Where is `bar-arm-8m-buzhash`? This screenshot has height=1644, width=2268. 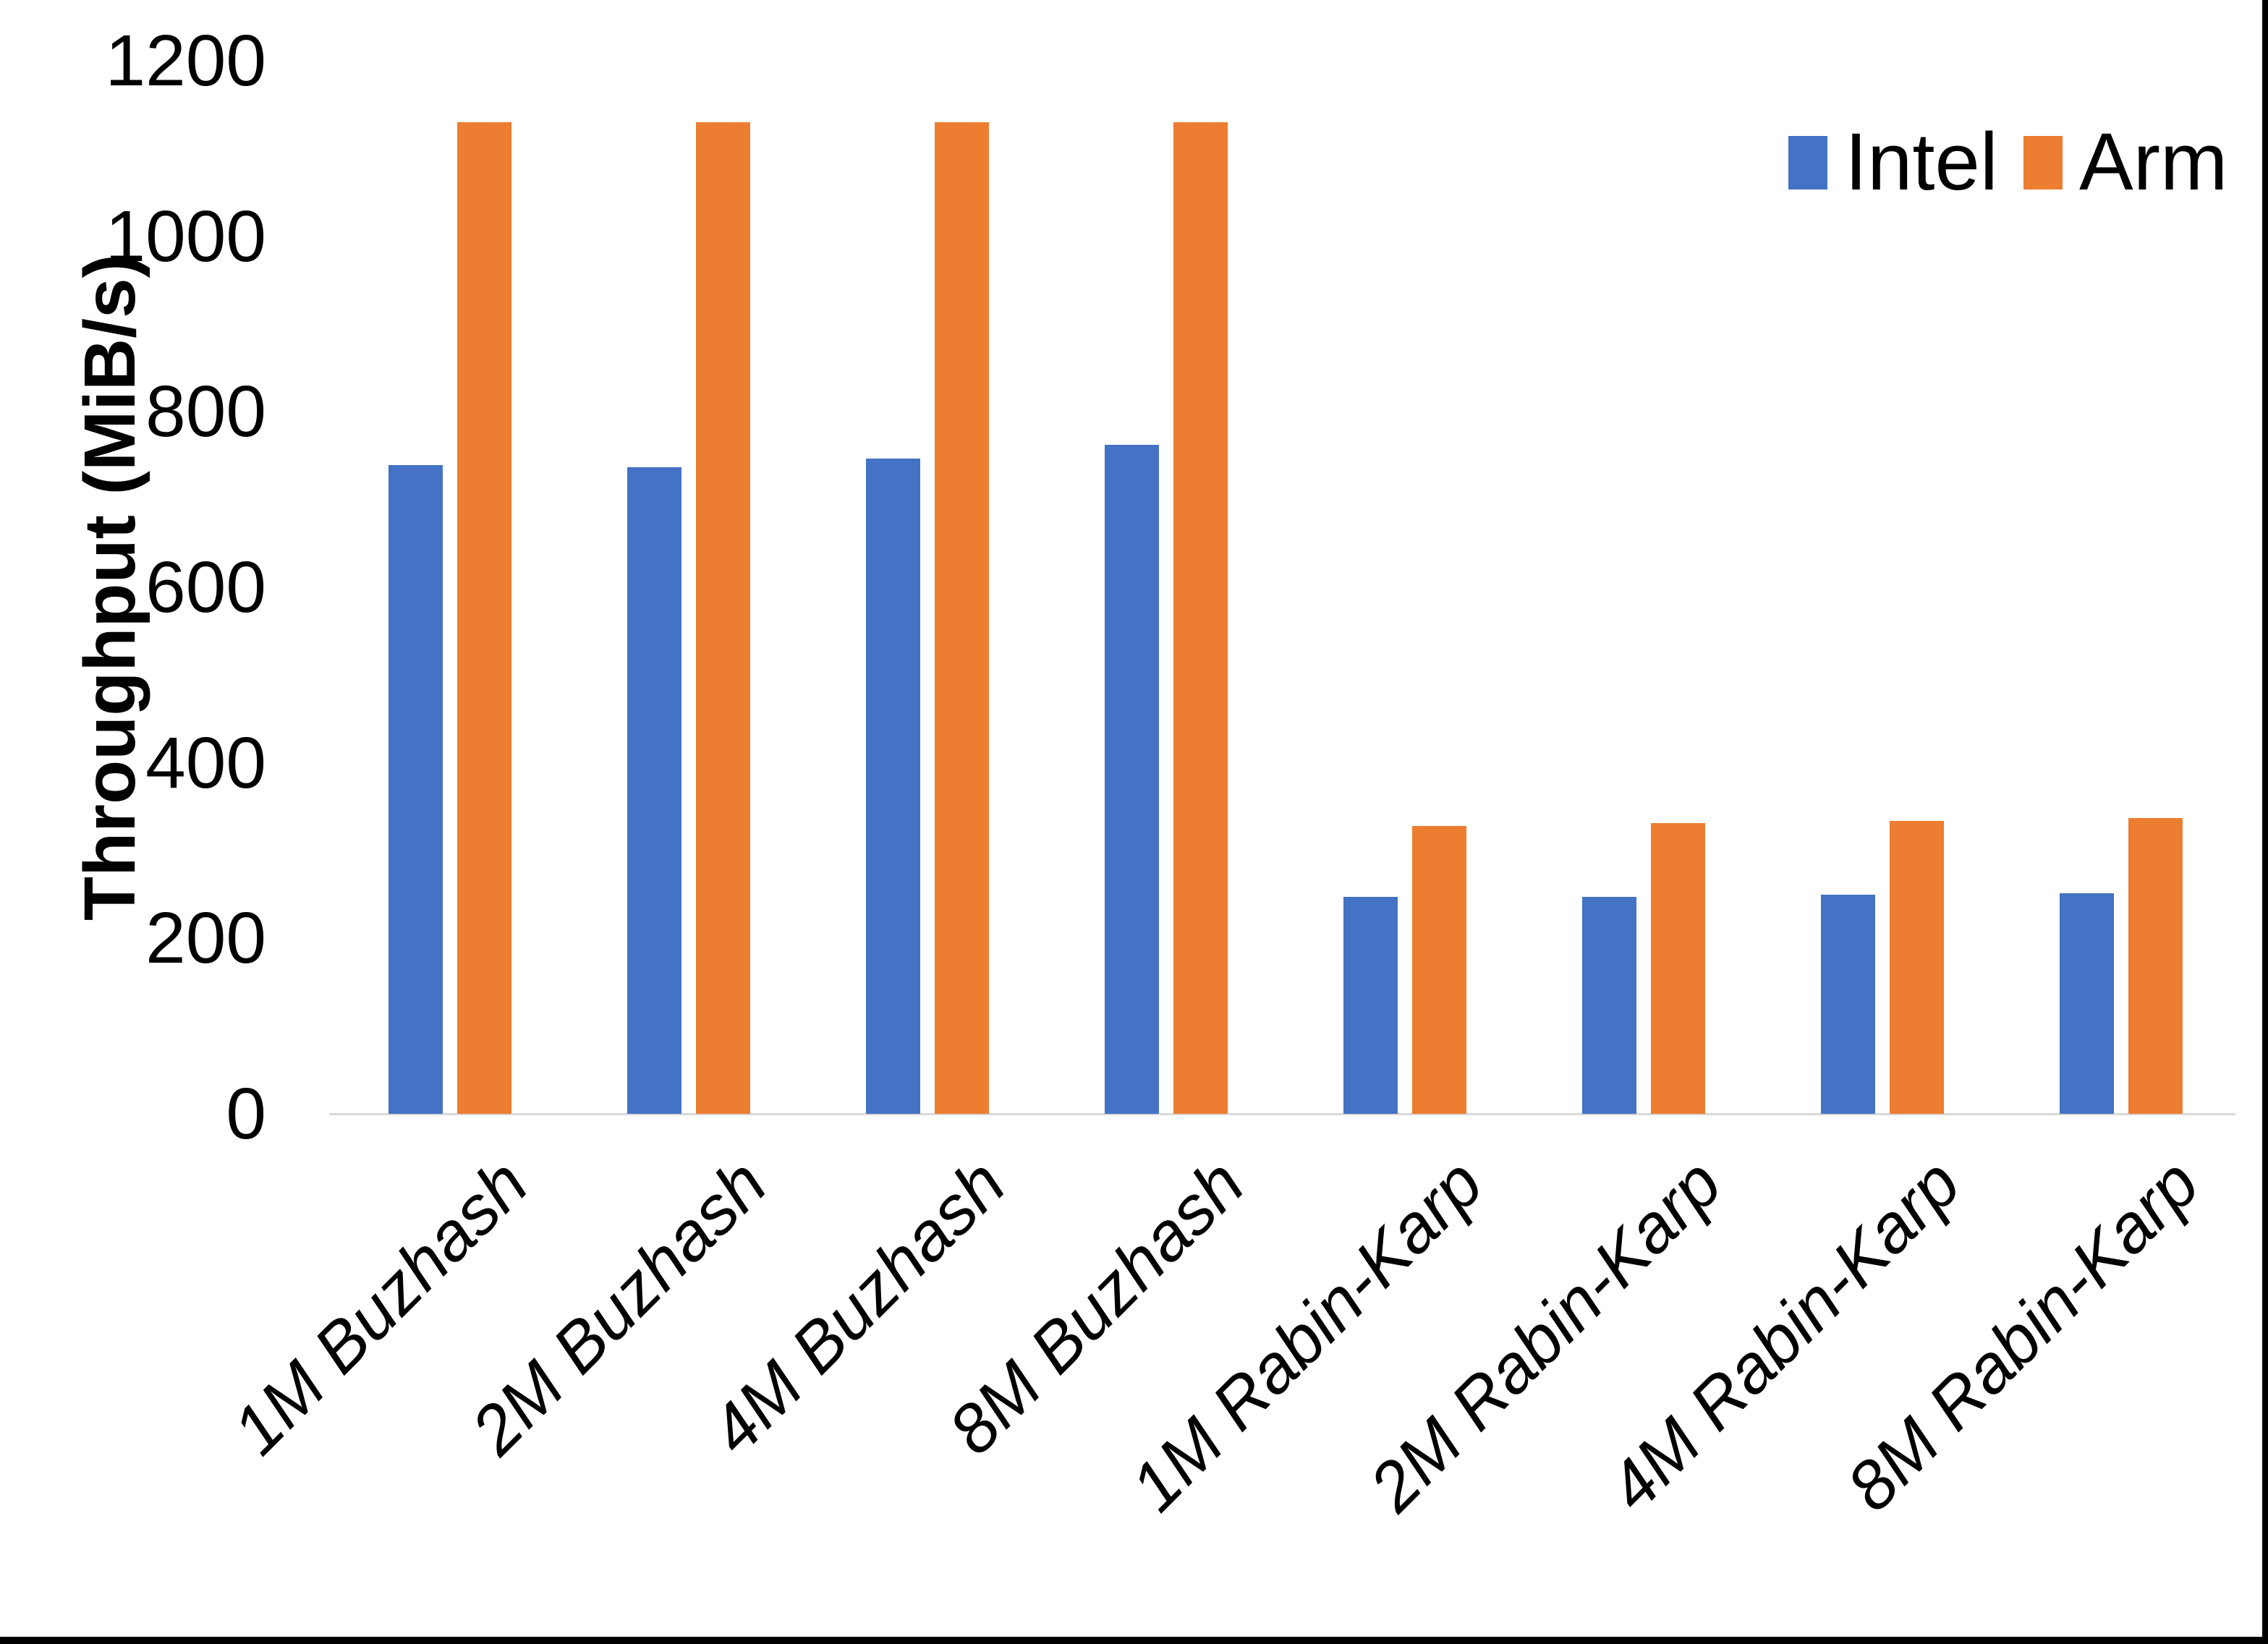
bar-arm-8m-buzhash is located at coordinates (1200, 618).